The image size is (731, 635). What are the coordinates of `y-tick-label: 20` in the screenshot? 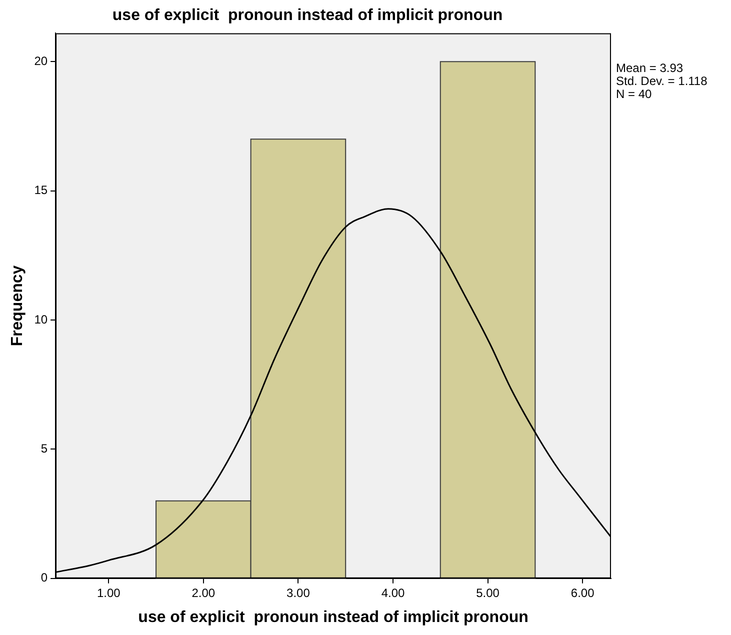 It's located at (41, 61).